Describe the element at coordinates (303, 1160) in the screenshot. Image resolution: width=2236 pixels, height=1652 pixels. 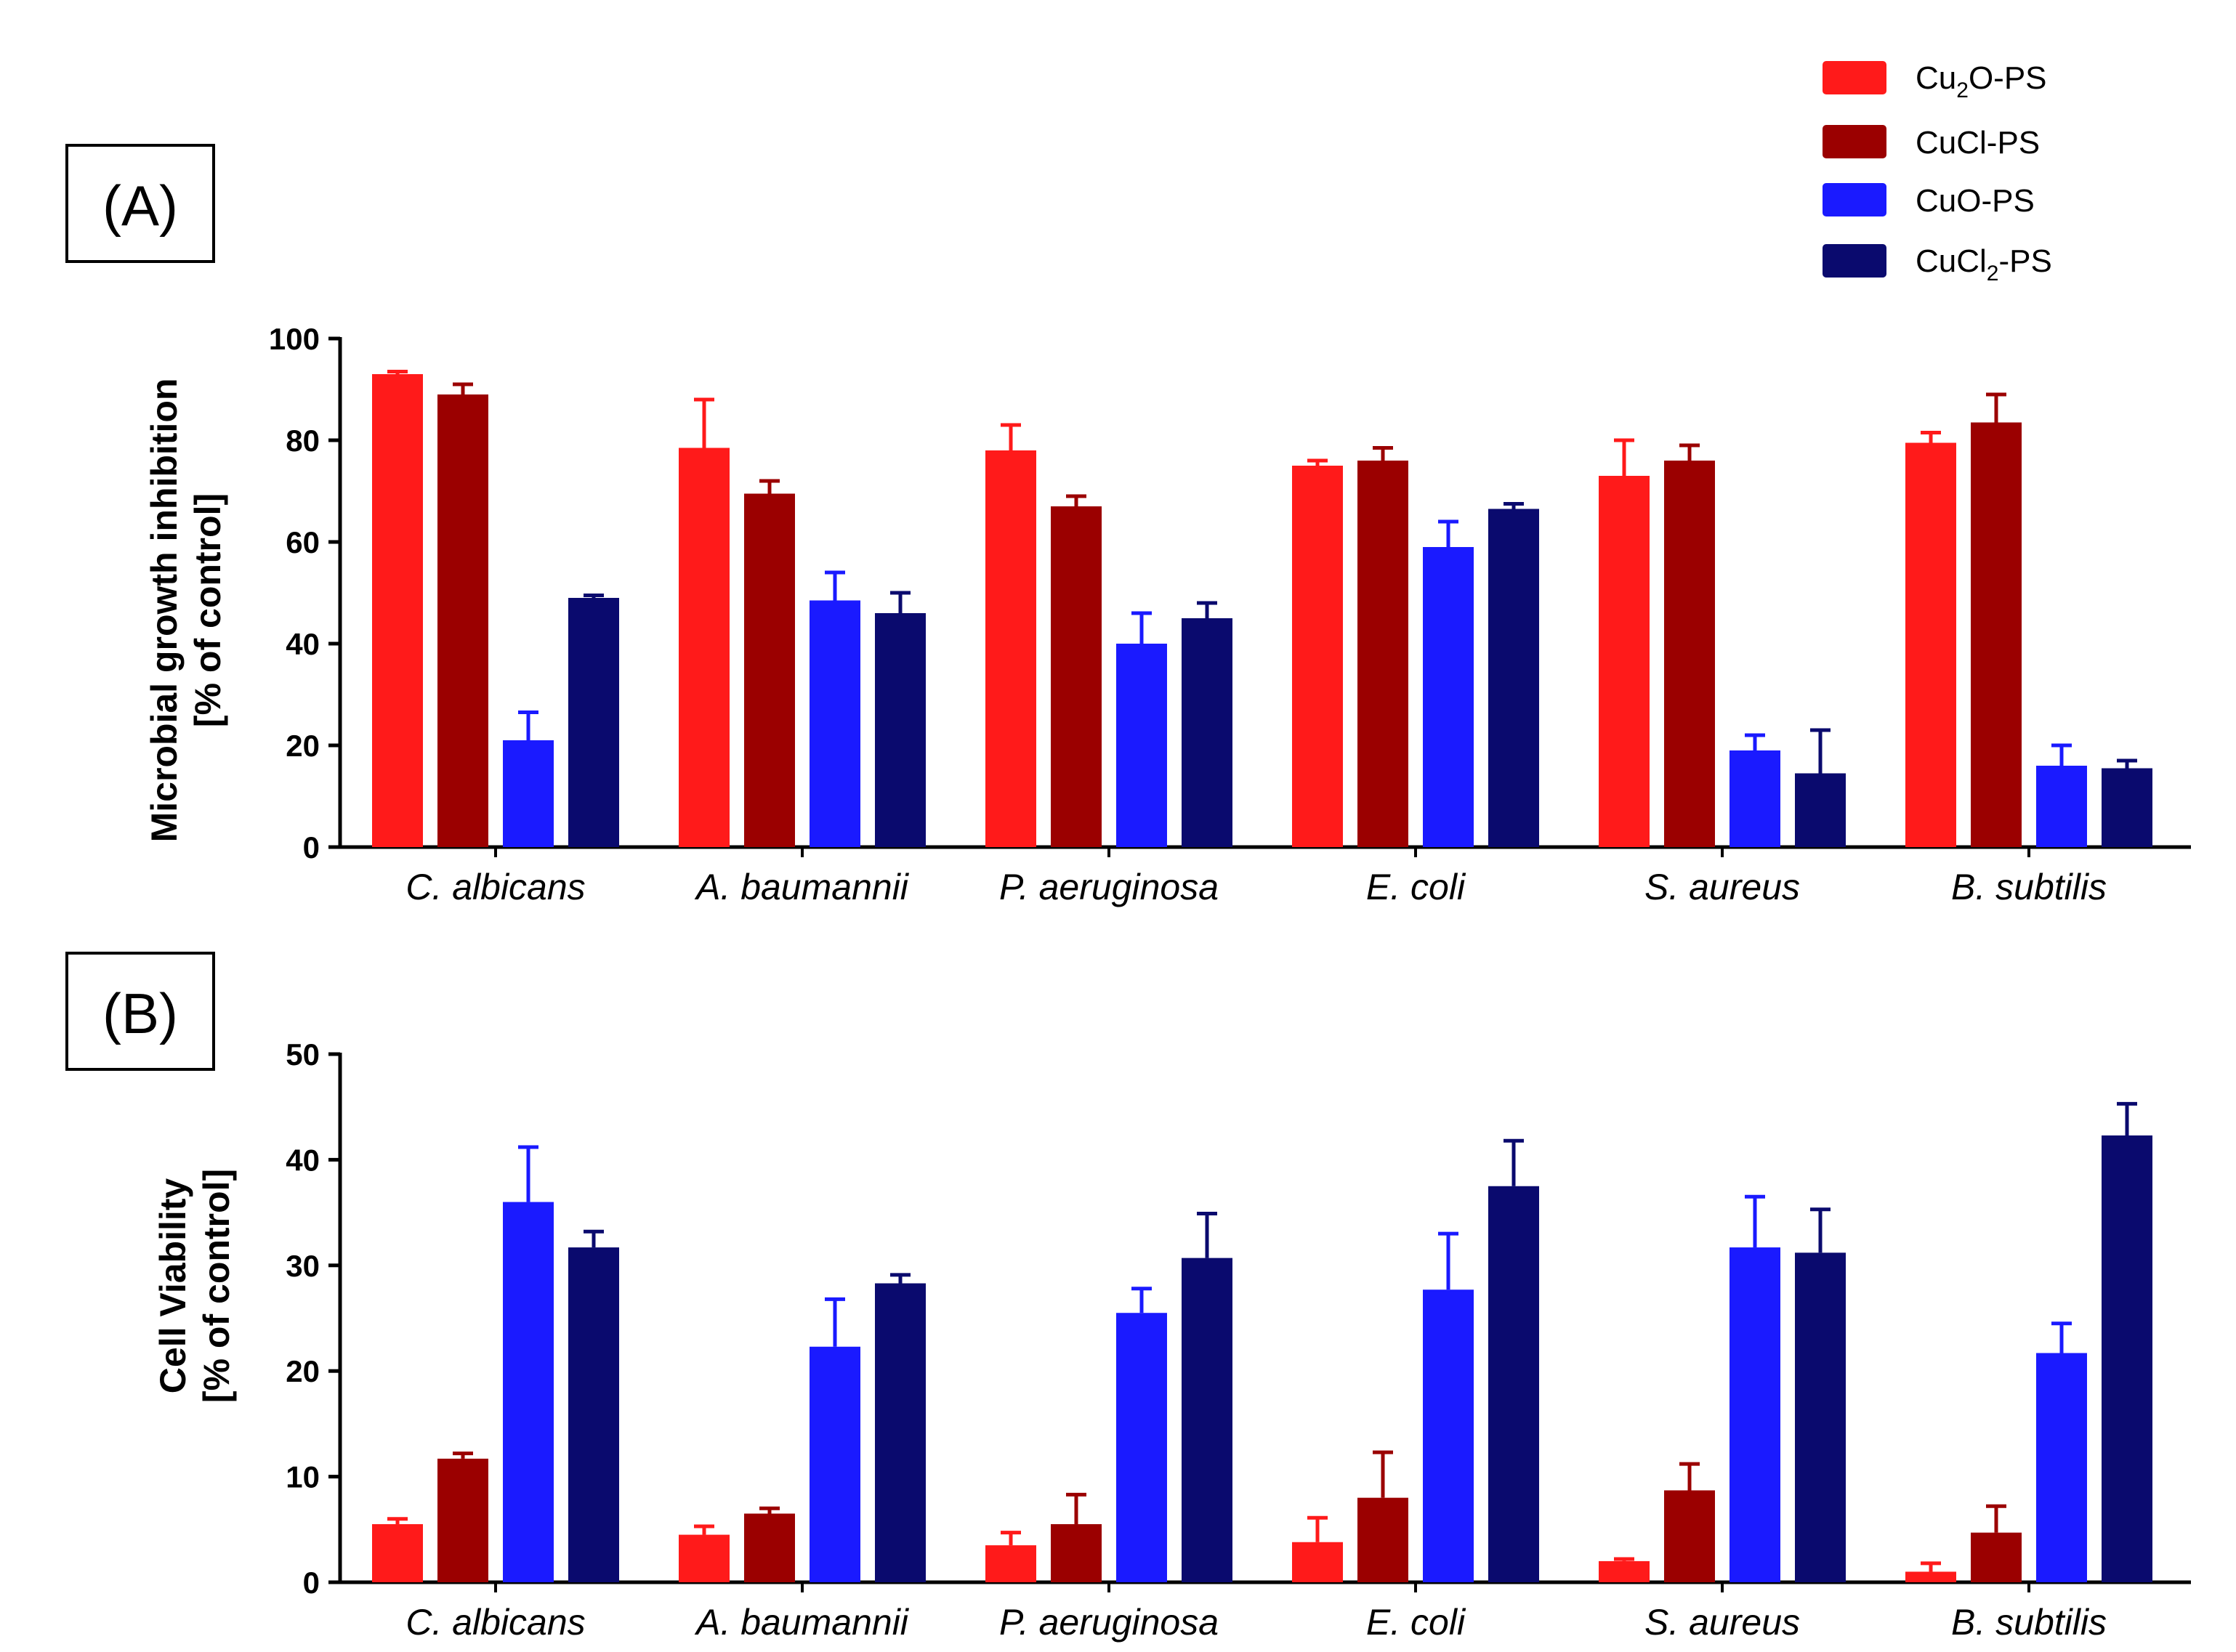
I see `chart-b-ytick-label: 40` at that location.